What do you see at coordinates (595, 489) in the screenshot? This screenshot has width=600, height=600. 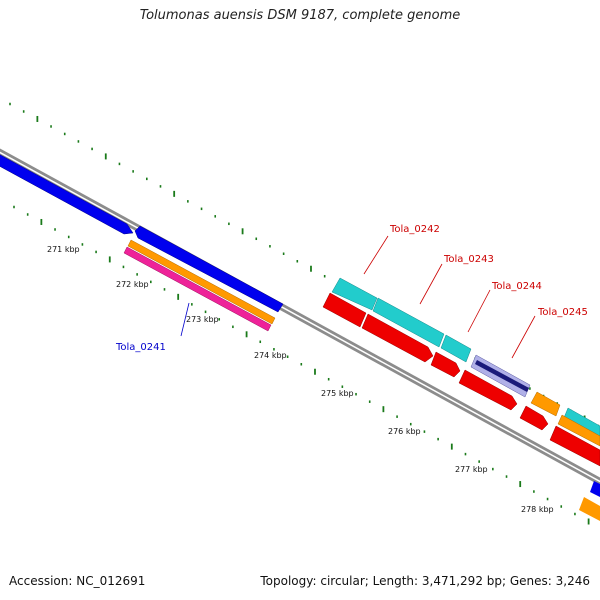 I see `feature-blue-corner` at bounding box center [595, 489].